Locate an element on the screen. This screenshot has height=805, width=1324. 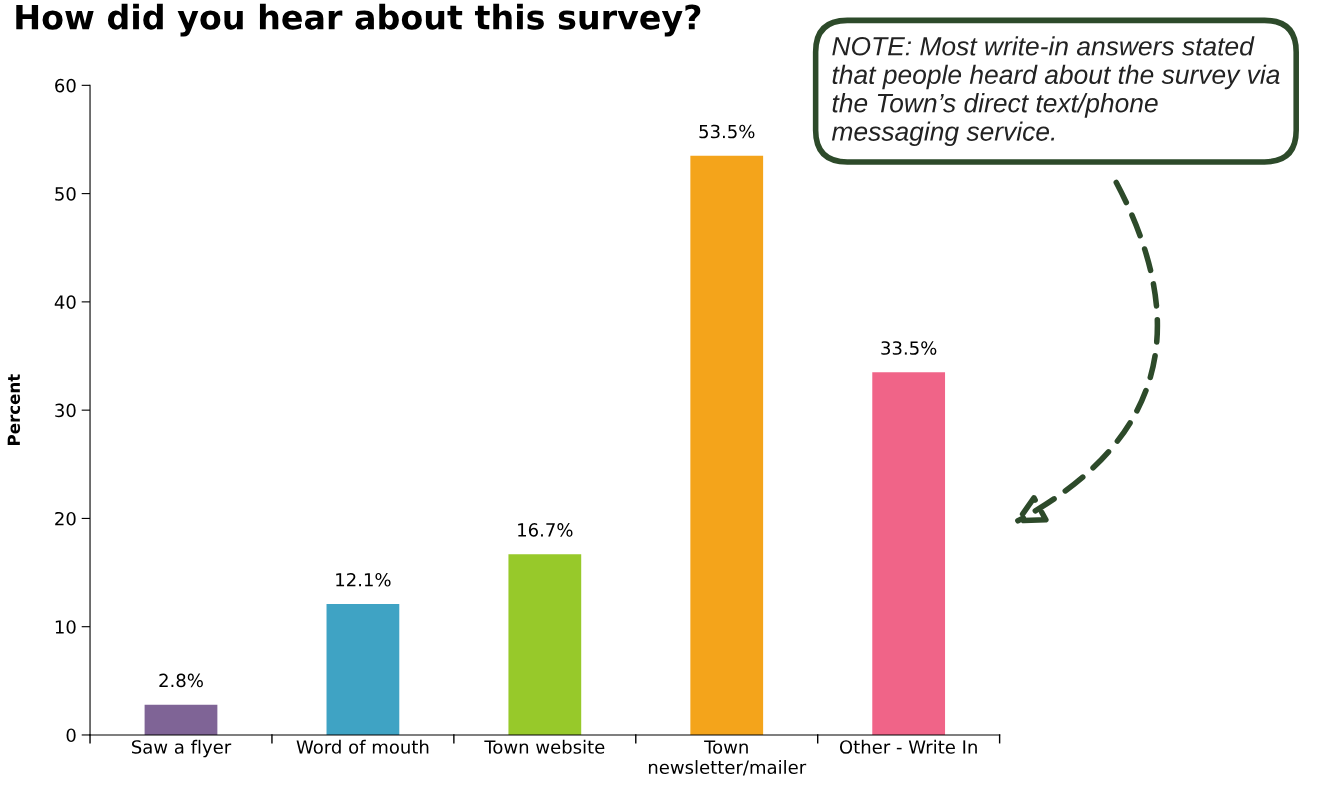
x-tick-label: Town newsletter/mailer is located at coordinates (727, 758).